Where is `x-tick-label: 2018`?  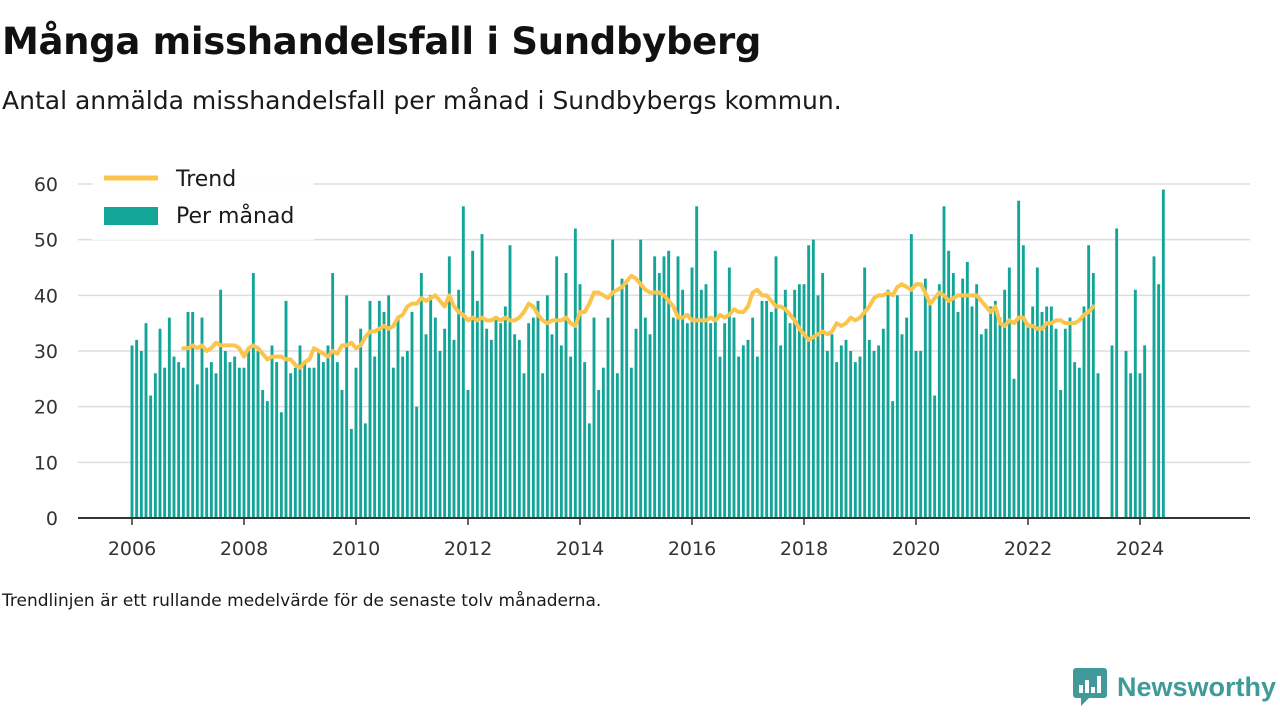
x-tick-label: 2018 is located at coordinates (804, 549).